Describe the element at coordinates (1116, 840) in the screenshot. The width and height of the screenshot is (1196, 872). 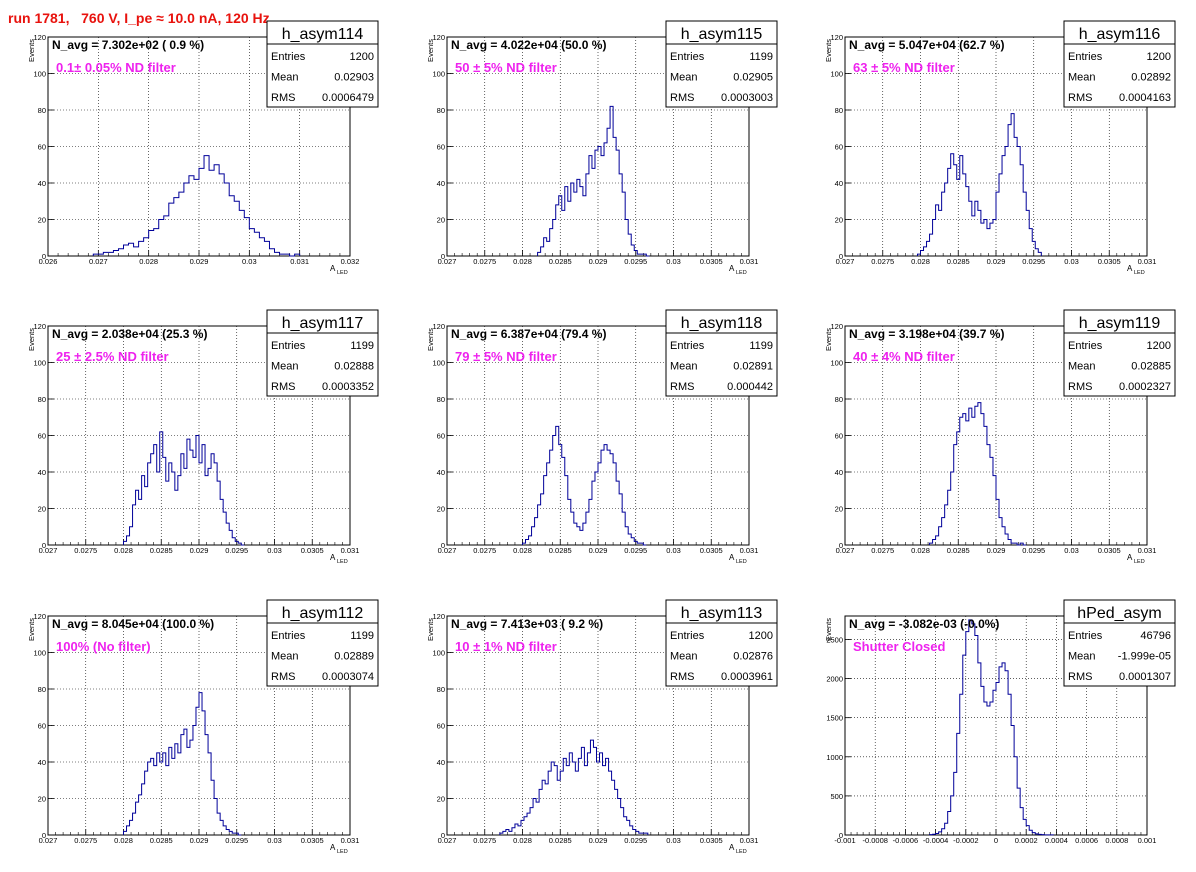
I see `x-tick-label: 0.0008` at that location.